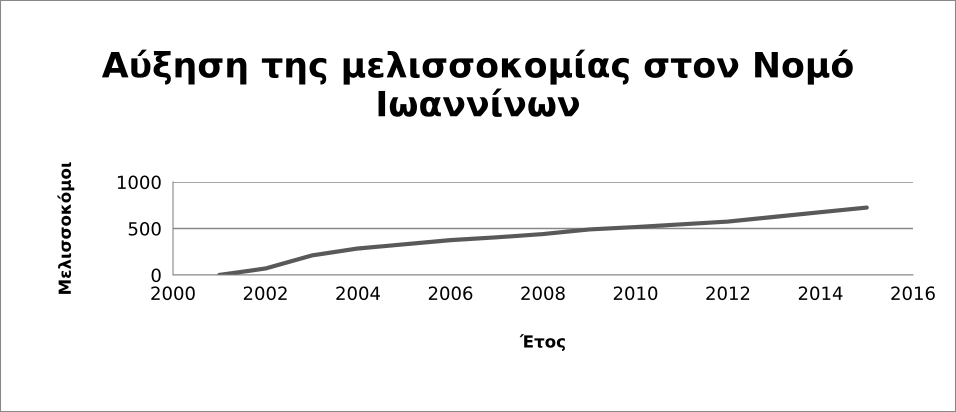 The height and width of the screenshot is (412, 956). What do you see at coordinates (543, 240) in the screenshot?
I see `line-series` at bounding box center [543, 240].